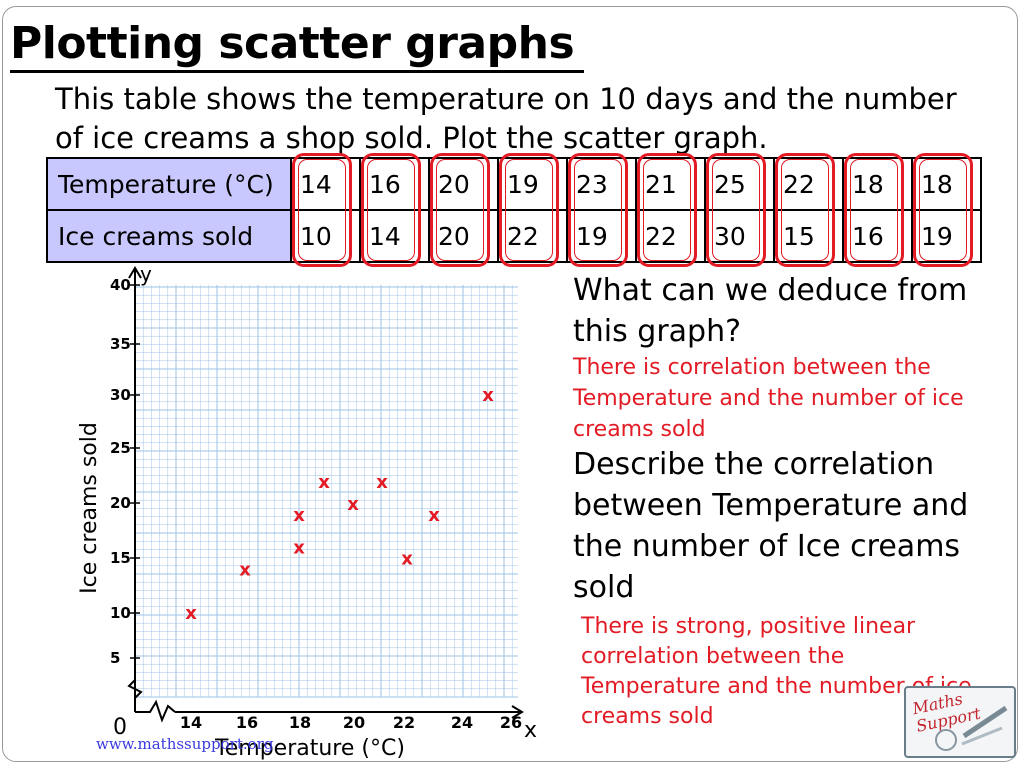 The image size is (1024, 768). I want to click on y-axis-letter: y, so click(146, 274).